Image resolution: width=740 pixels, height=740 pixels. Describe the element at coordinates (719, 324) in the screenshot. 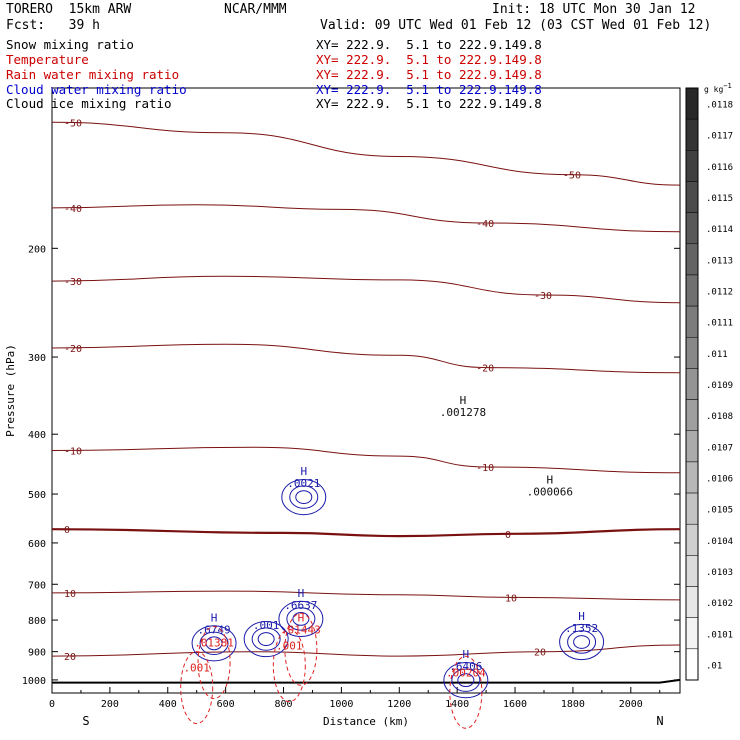

I see `colorbar-tick-label: .0111` at that location.